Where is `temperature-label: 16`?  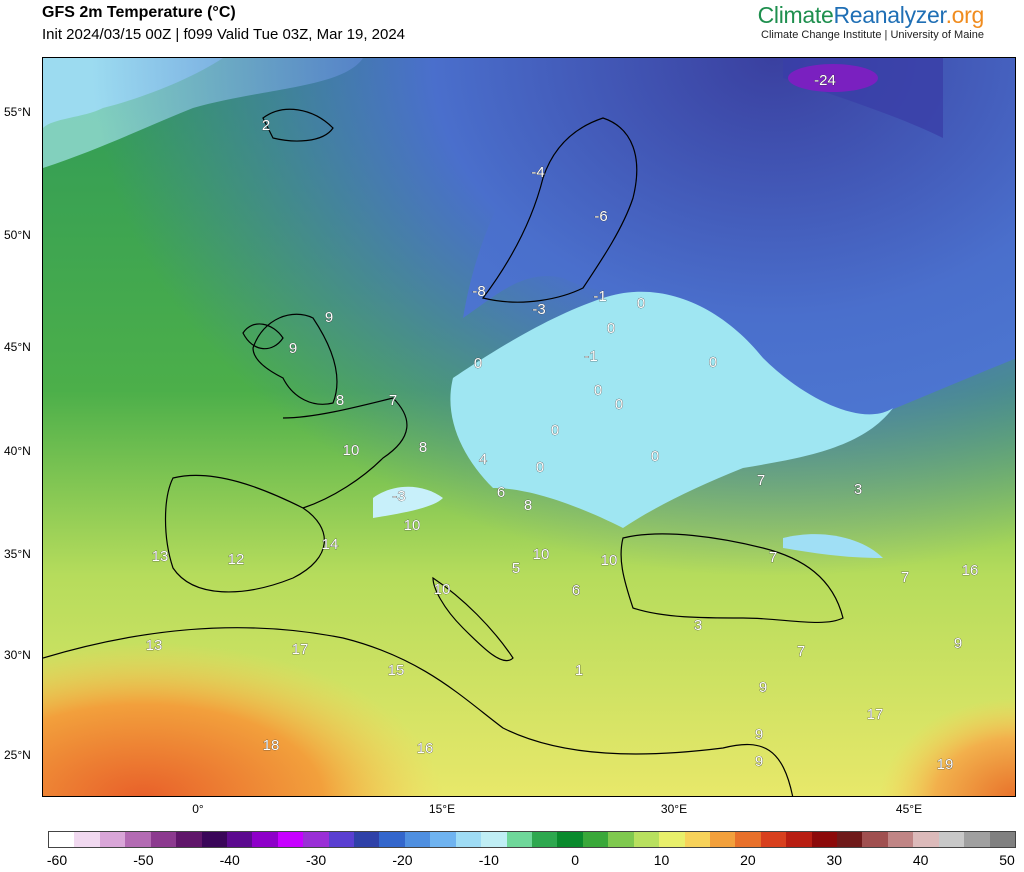
temperature-label: 16 is located at coordinates (970, 570).